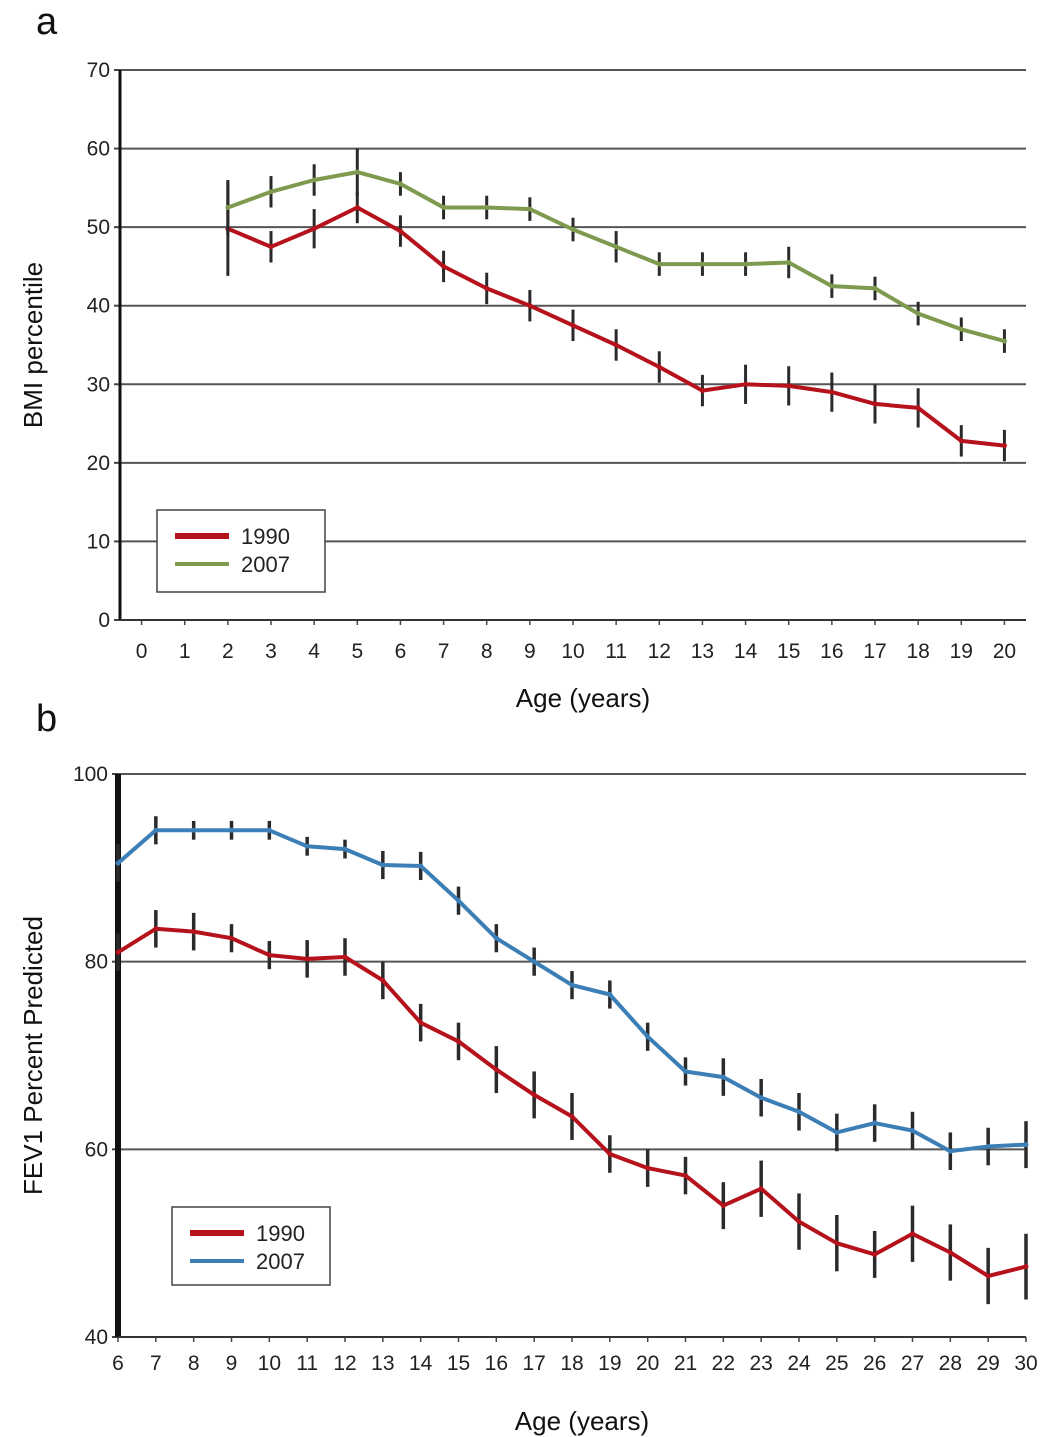  What do you see at coordinates (496, 1363) in the screenshot?
I see `x-tick-label: 16` at bounding box center [496, 1363].